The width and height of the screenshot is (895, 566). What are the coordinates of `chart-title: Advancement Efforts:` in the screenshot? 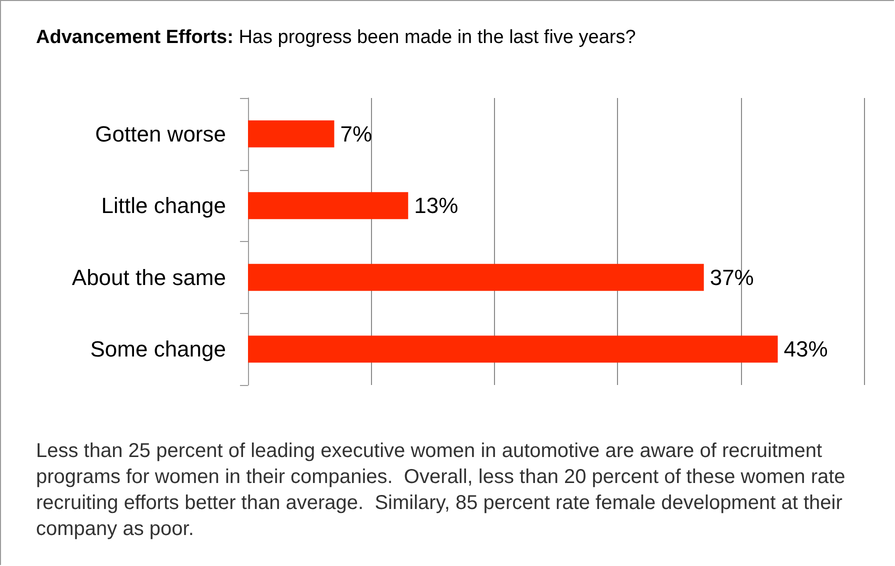 It's located at (135, 37).